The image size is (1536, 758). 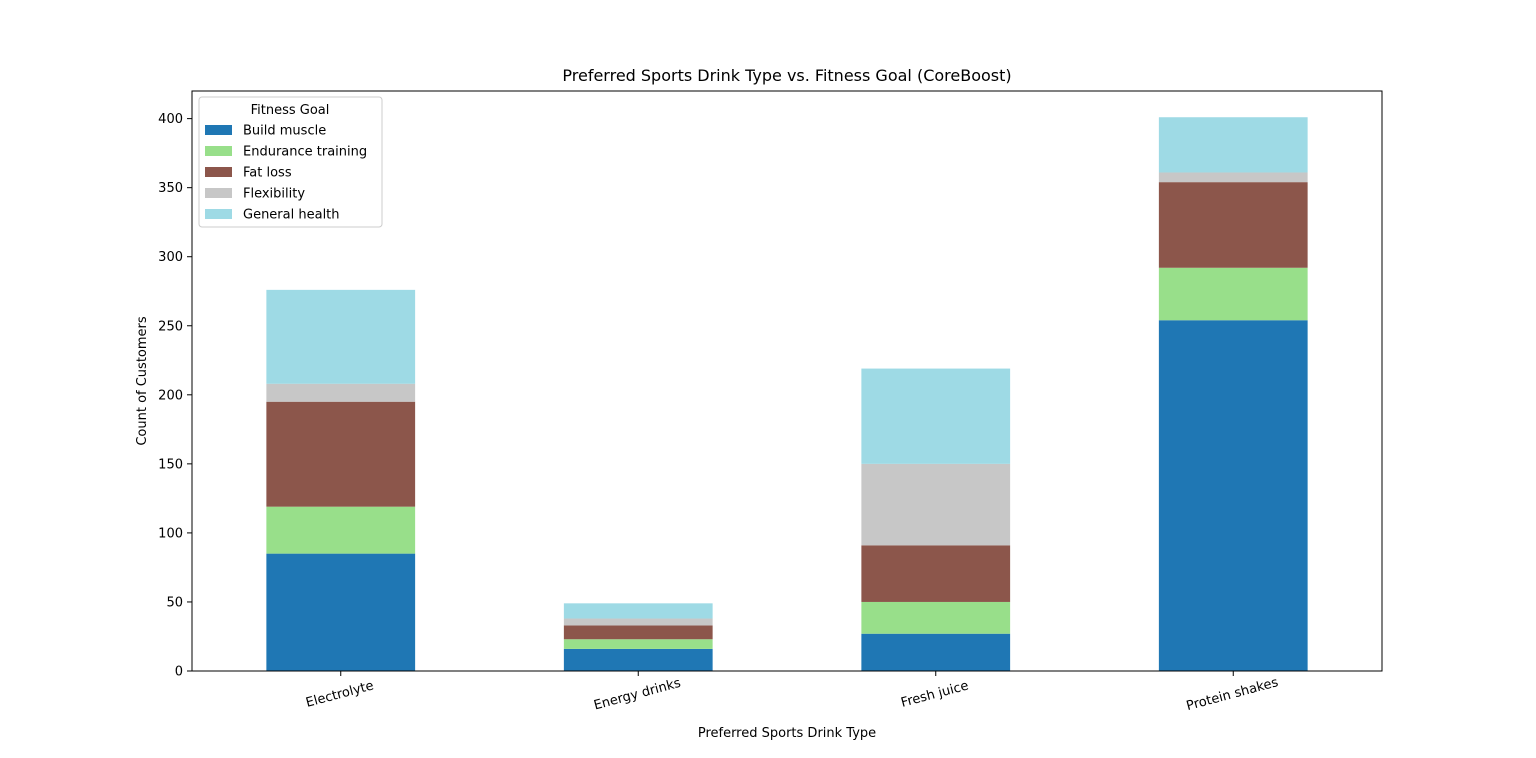 I want to click on y-tick-label: 100, so click(x=170, y=533).